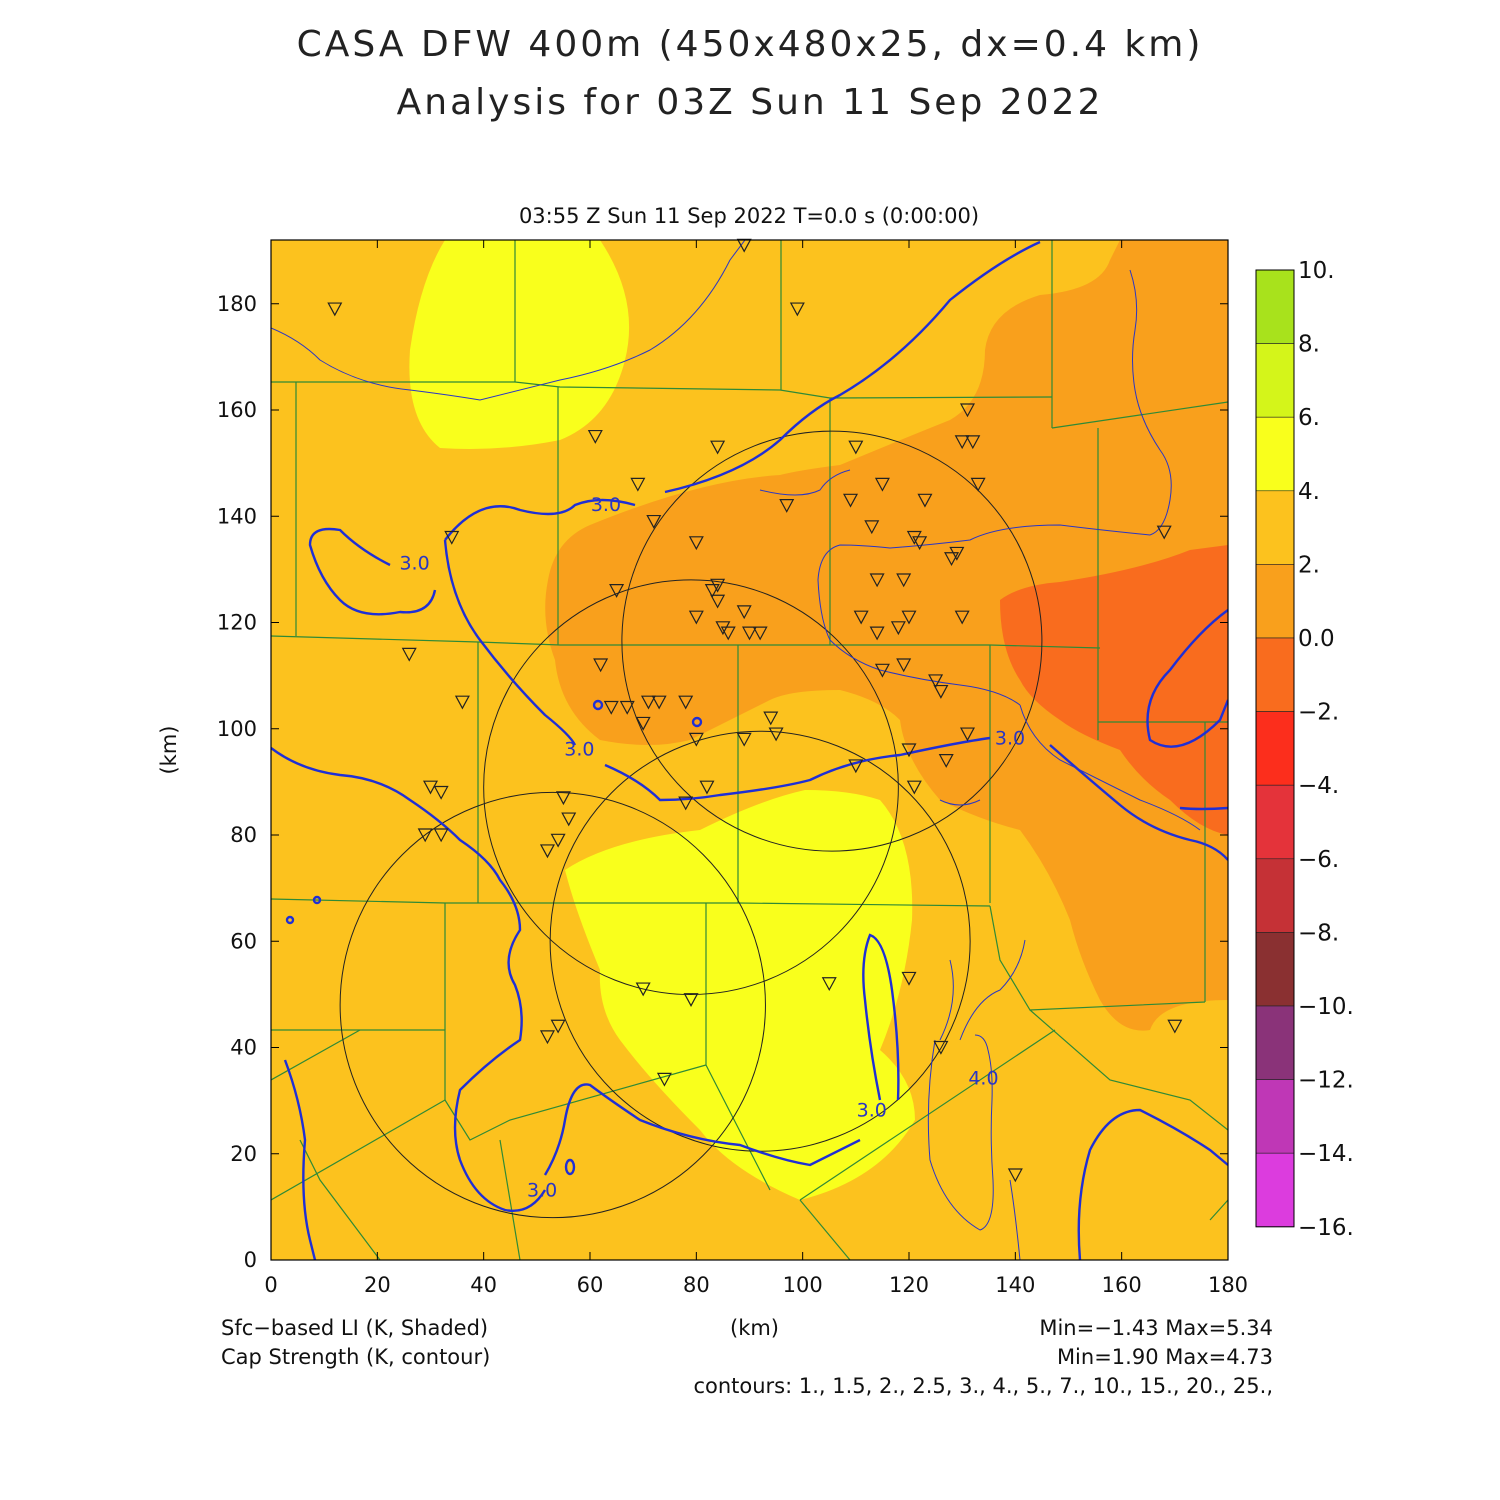  I want to click on contour-field-label: Cap Strength (K, contour), so click(356, 1357).